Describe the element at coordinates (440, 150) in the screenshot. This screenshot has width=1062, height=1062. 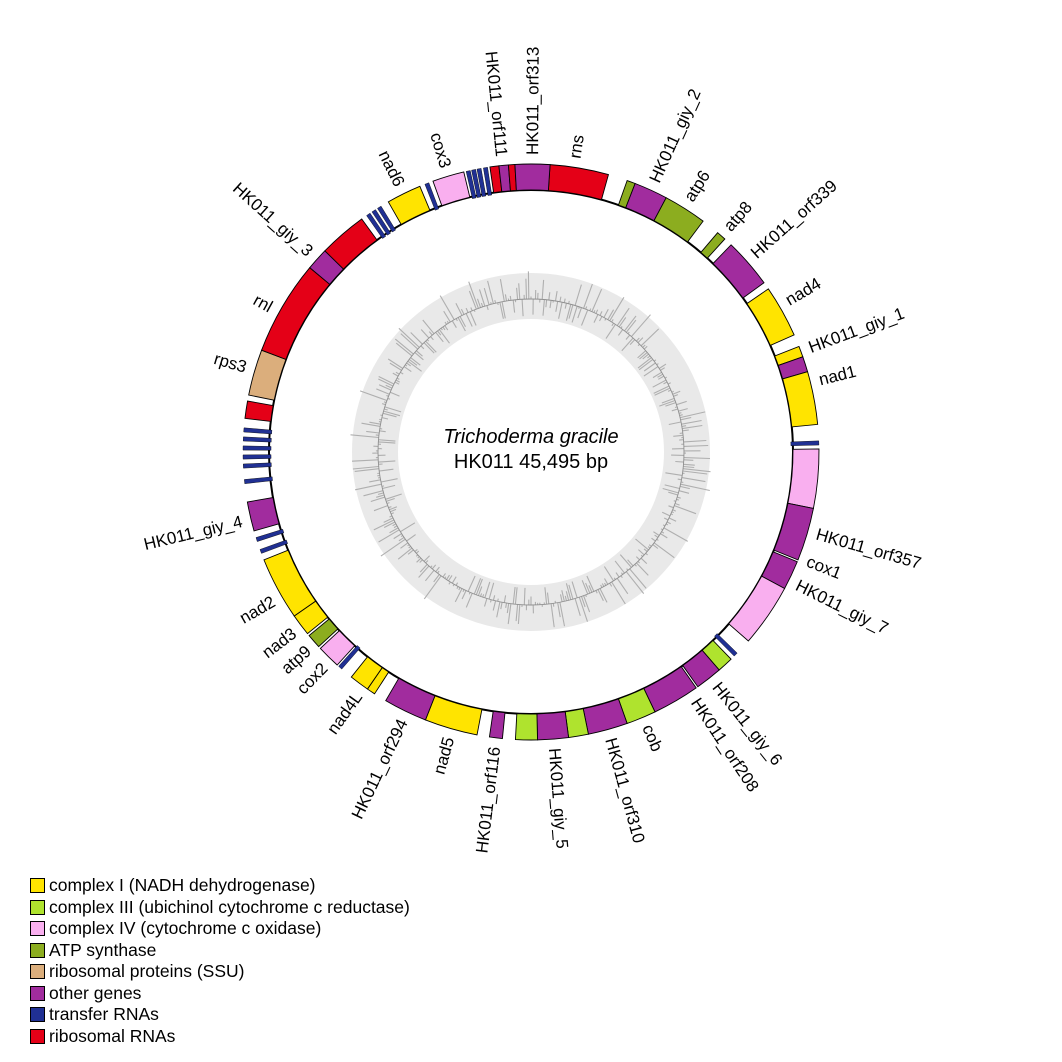
I see `gene-label-cox3: cox3` at that location.